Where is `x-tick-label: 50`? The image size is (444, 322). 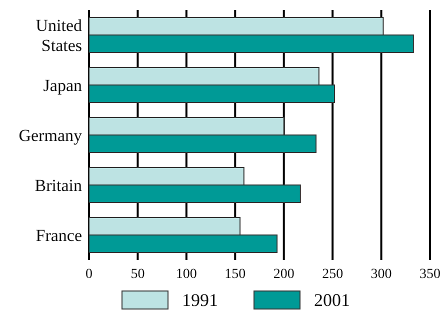 x-tick-label: 50 is located at coordinates (137, 274).